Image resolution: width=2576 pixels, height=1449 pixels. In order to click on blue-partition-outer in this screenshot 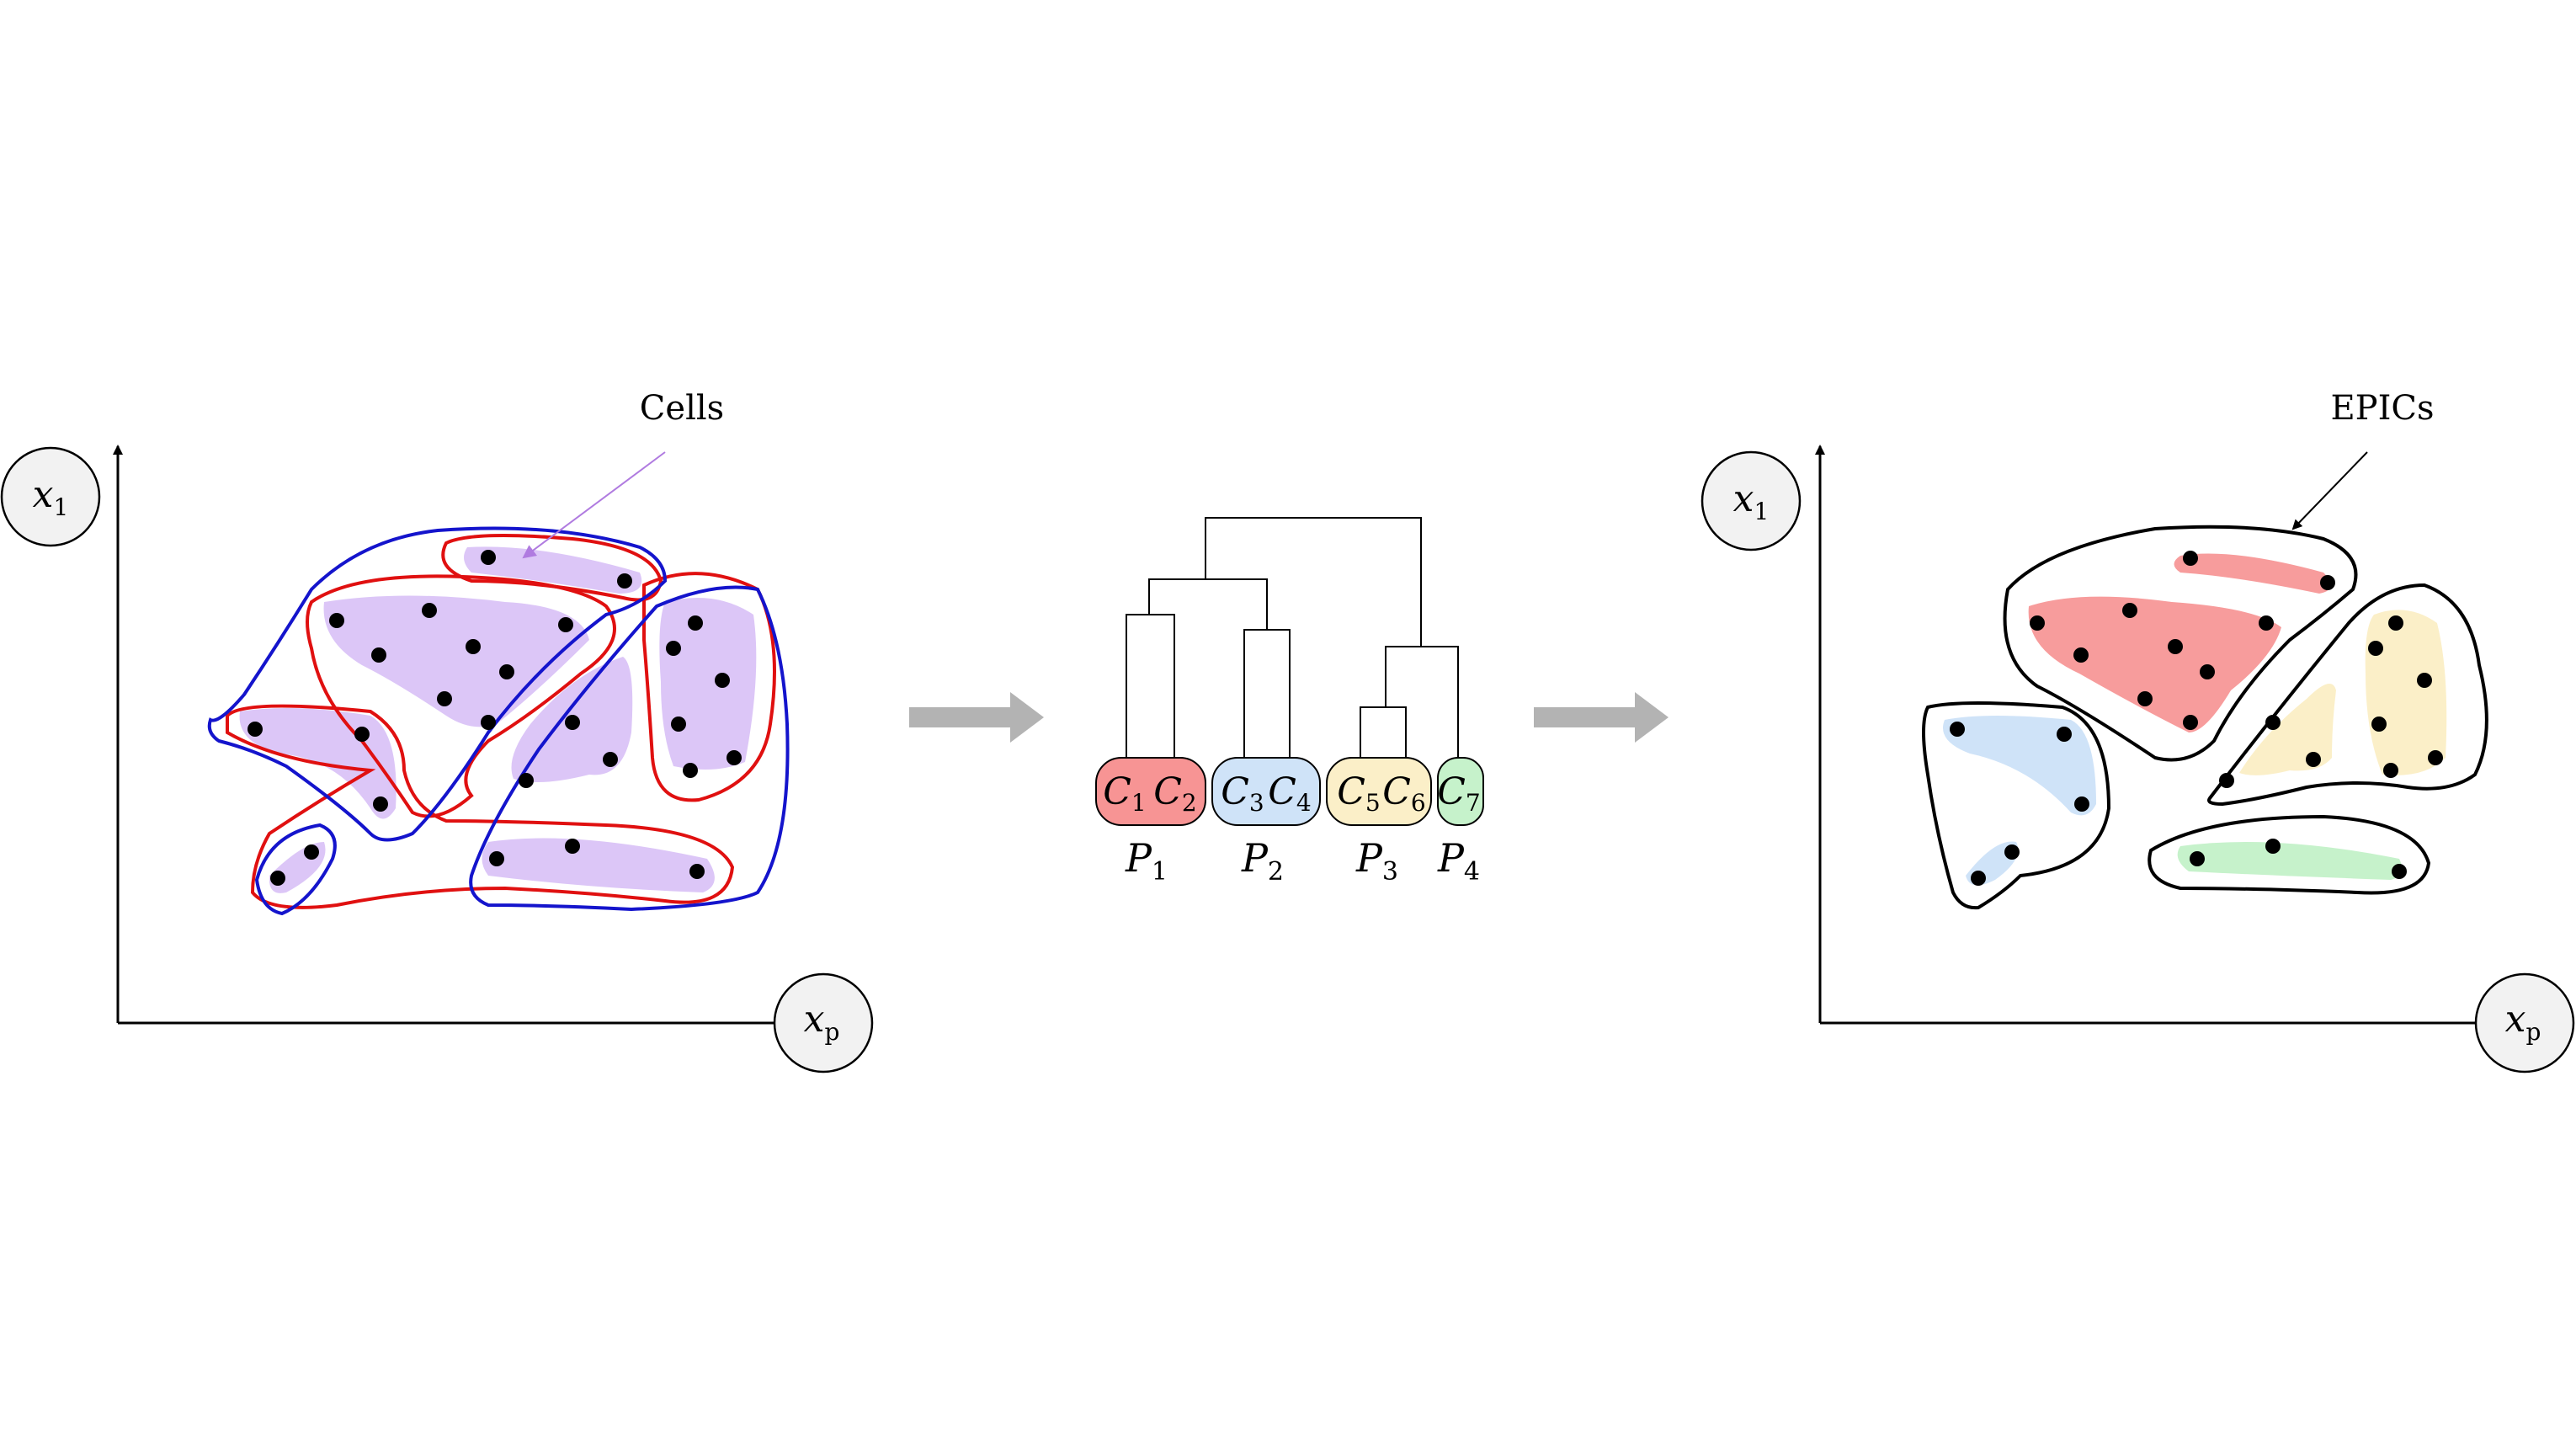, I will do `click(437, 684)`.